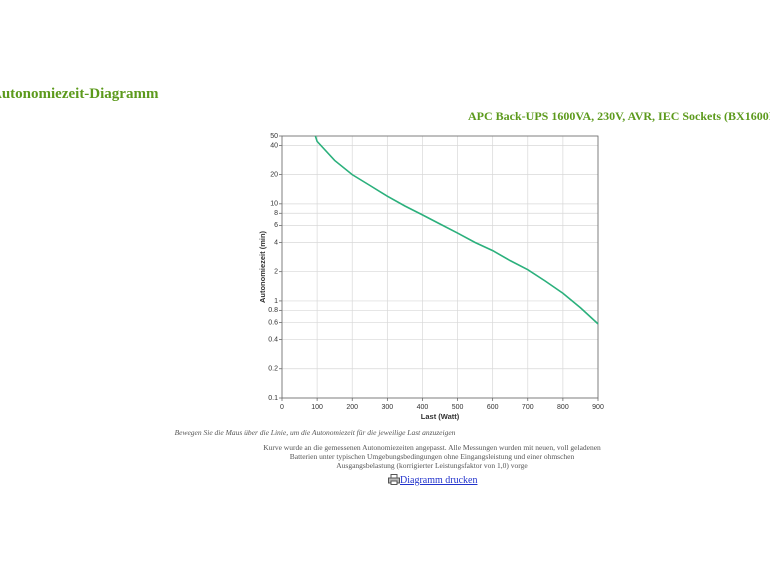 This screenshot has height=578, width=770. What do you see at coordinates (273, 322) in the screenshot?
I see `y-tick-label: 0.6` at bounding box center [273, 322].